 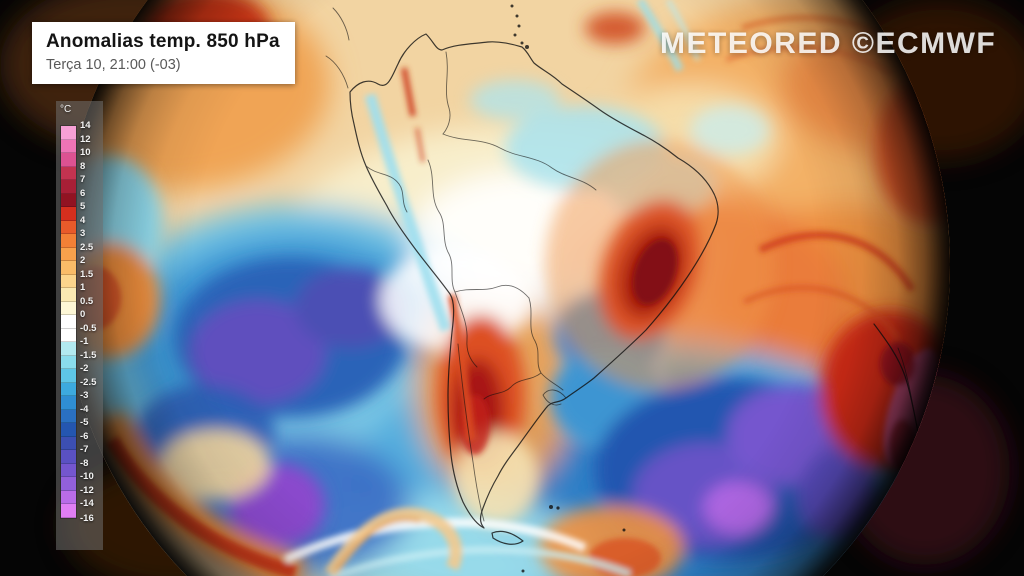 I want to click on legend-band: -14, so click(x=77, y=508).